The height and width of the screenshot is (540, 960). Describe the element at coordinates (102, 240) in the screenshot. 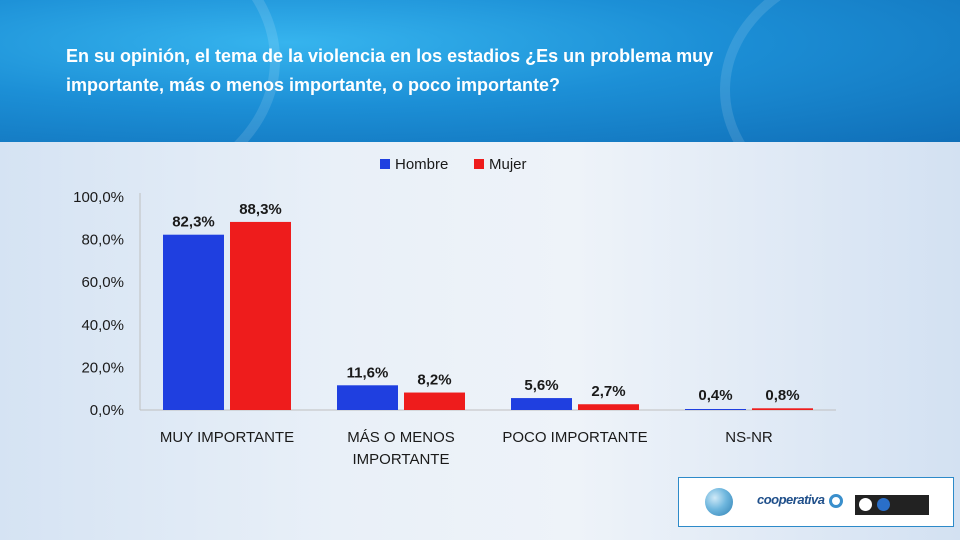

I see `y-tick-label: 80,0%` at that location.